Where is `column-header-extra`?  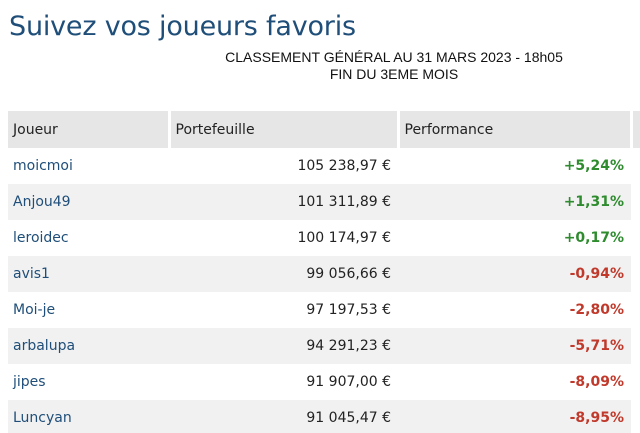 column-header-extra is located at coordinates (635, 129).